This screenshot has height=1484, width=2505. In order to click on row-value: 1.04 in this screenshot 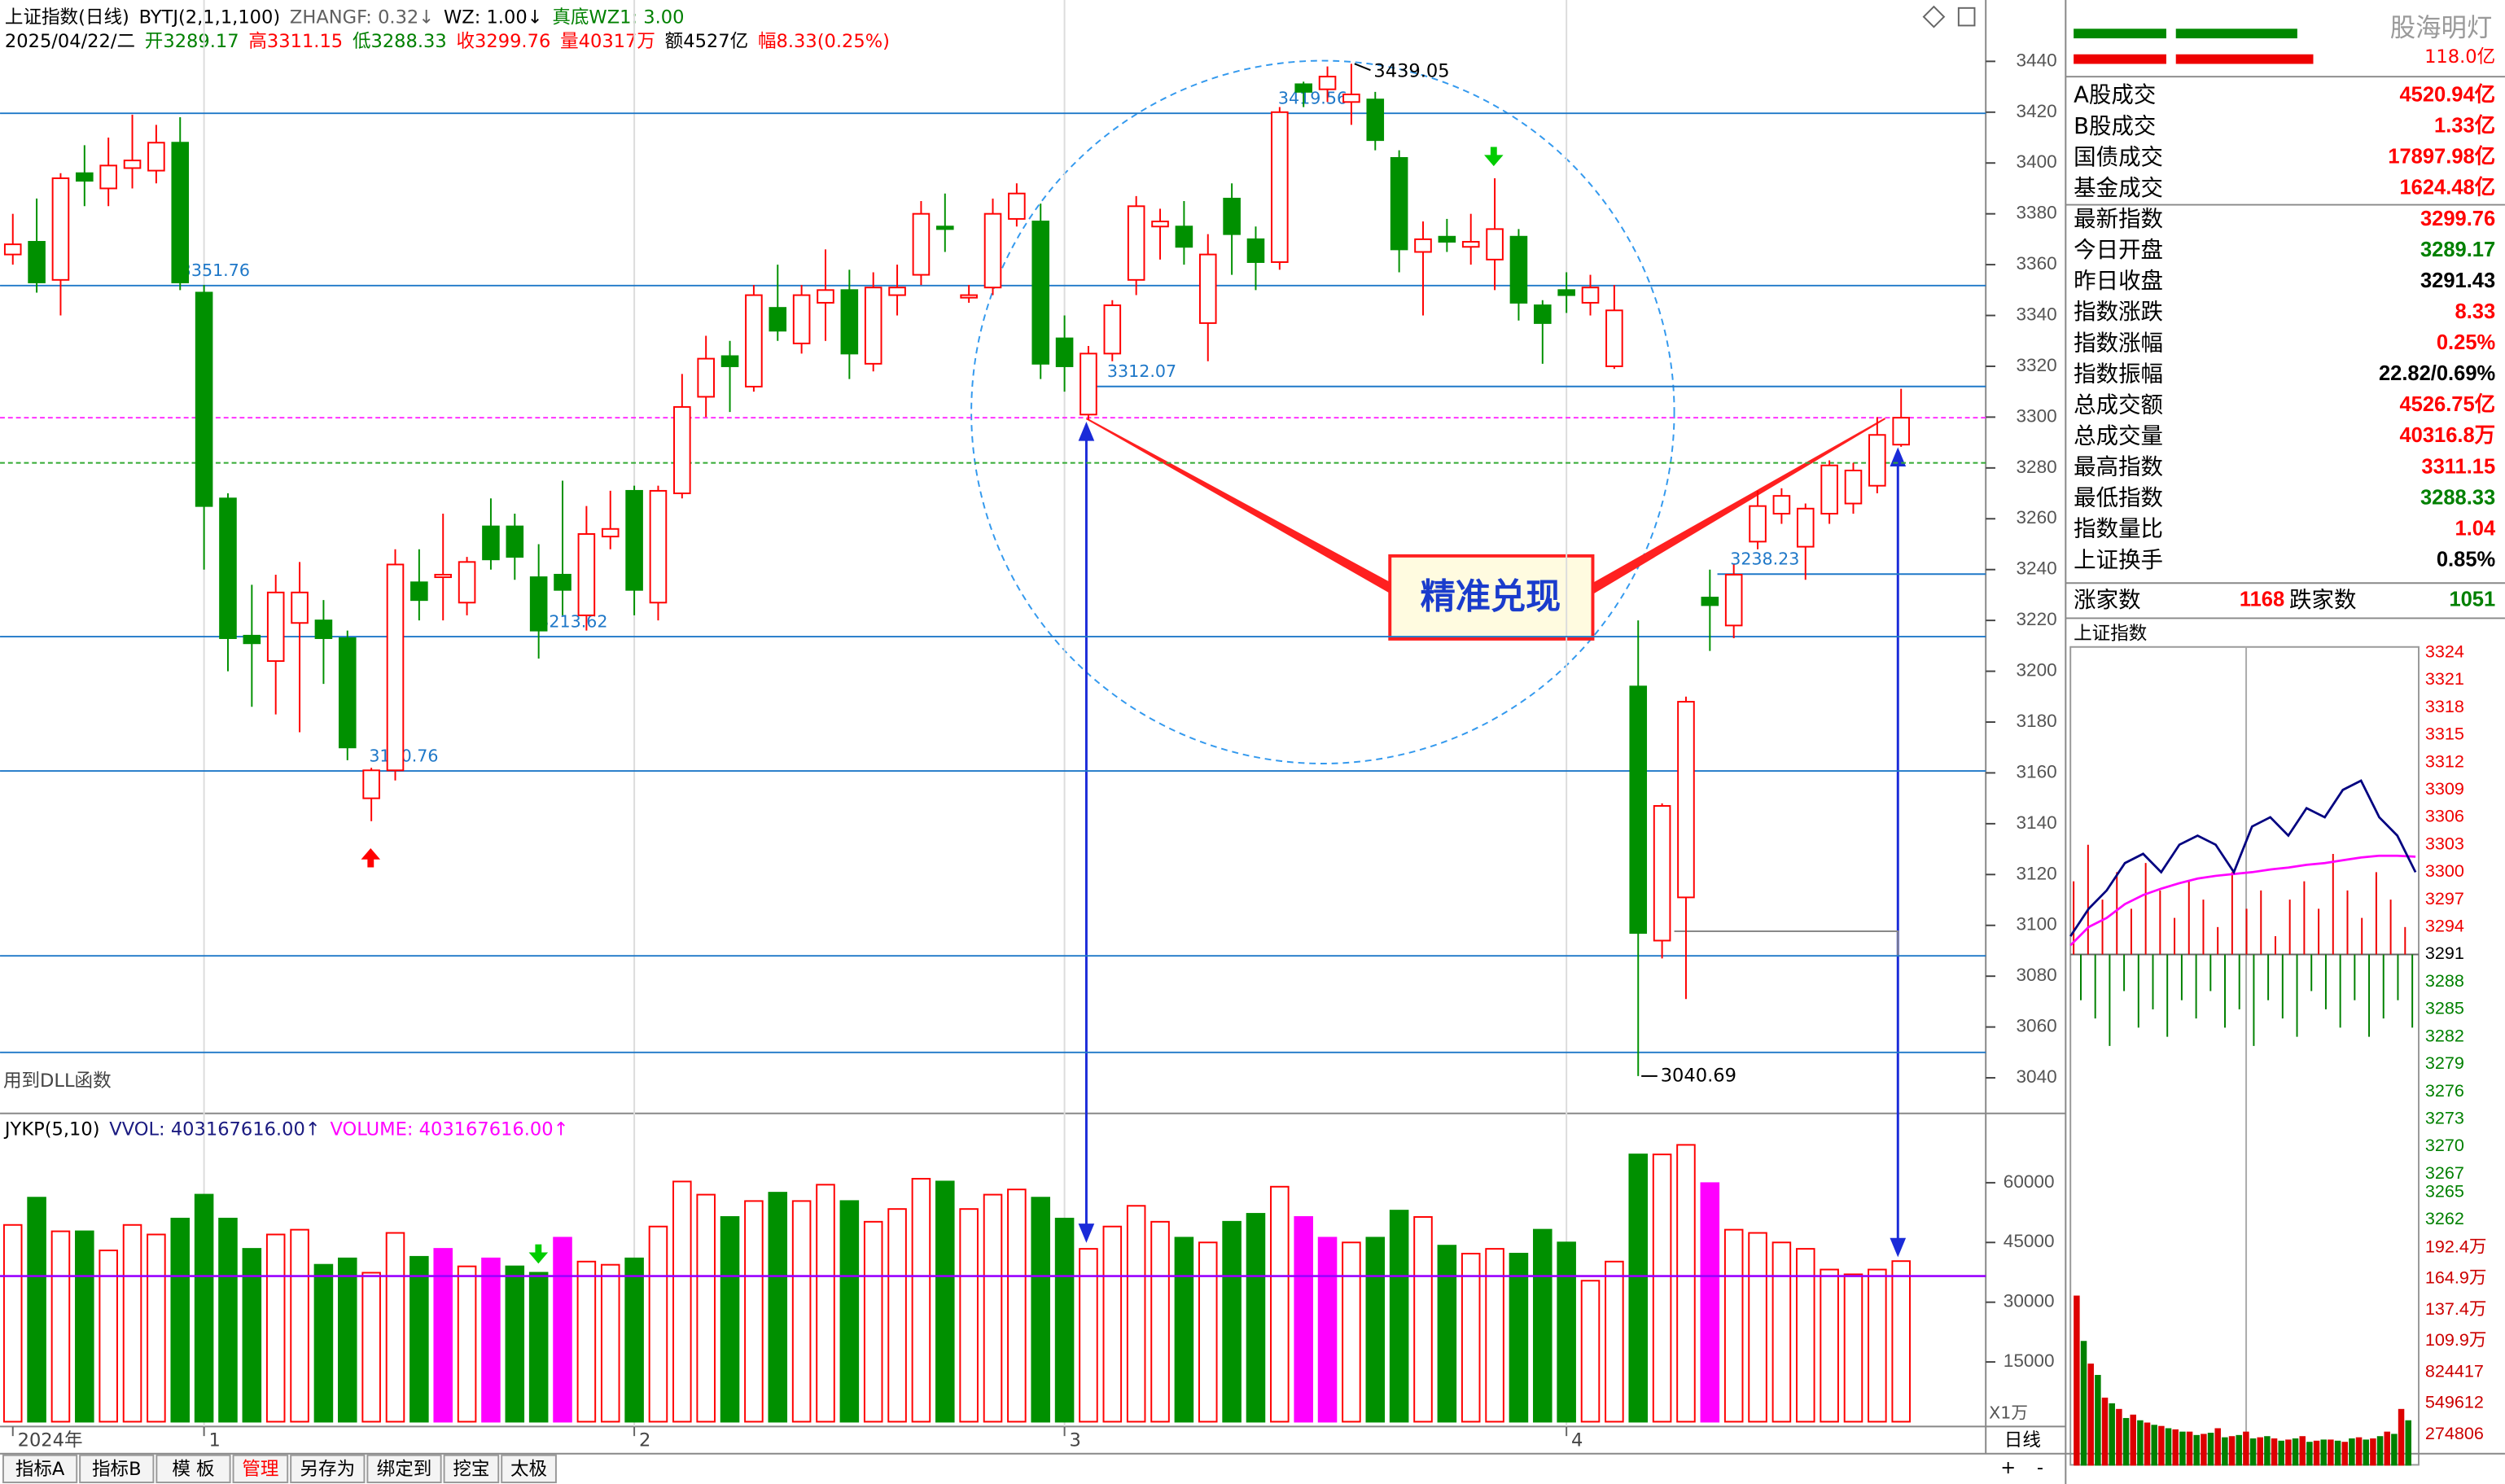, I will do `click(2475, 529)`.